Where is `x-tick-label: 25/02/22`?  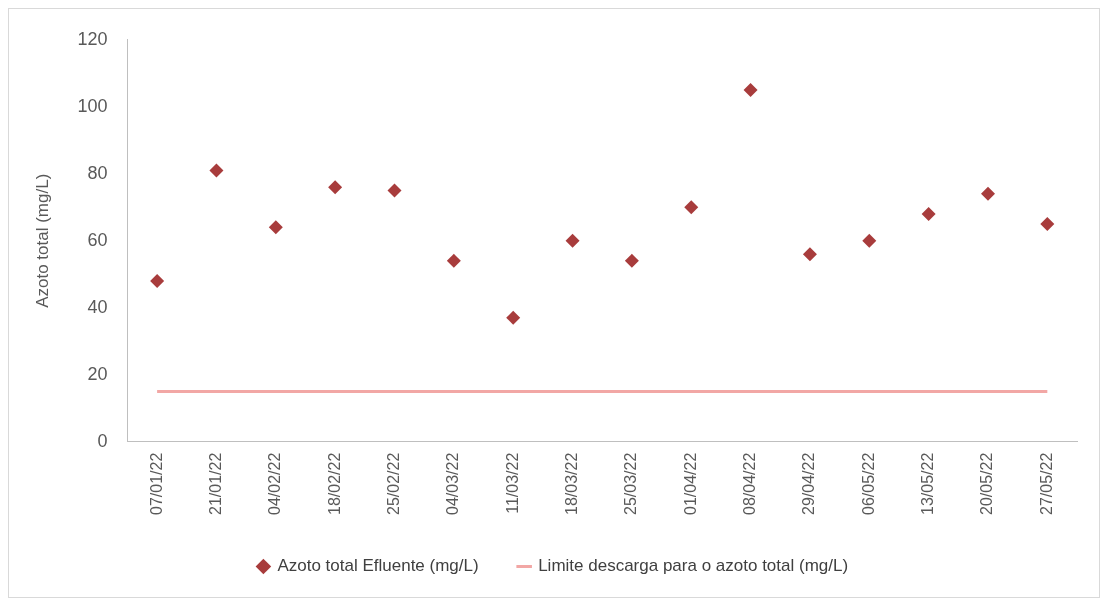
x-tick-label: 25/02/22 is located at coordinates (393, 483).